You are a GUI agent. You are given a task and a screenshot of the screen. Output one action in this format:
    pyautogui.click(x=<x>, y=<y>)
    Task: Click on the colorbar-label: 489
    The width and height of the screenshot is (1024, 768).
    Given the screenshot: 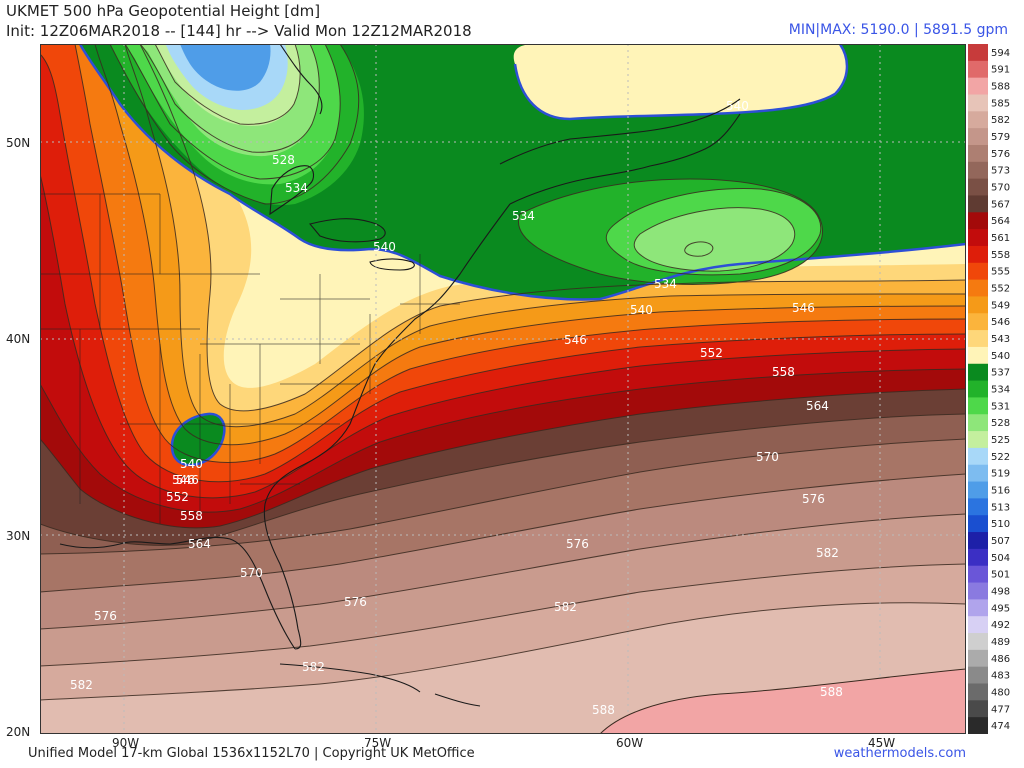 What is the action you would take?
    pyautogui.click(x=1000, y=642)
    